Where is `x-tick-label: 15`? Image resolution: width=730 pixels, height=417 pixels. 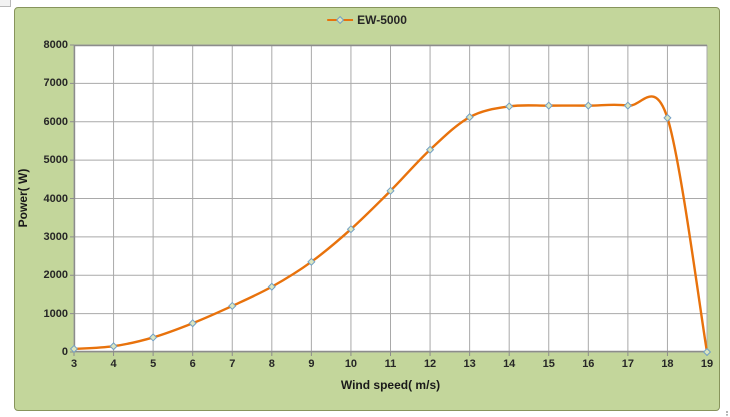 x-tick-label: 15 is located at coordinates (548, 364).